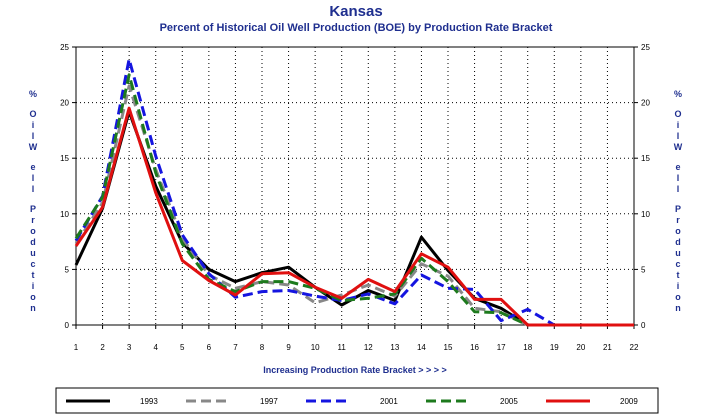 Image resolution: width=712 pixels, height=418 pixels. Describe the element at coordinates (643, 269) in the screenshot. I see `y-tick-label-right: 5` at that location.